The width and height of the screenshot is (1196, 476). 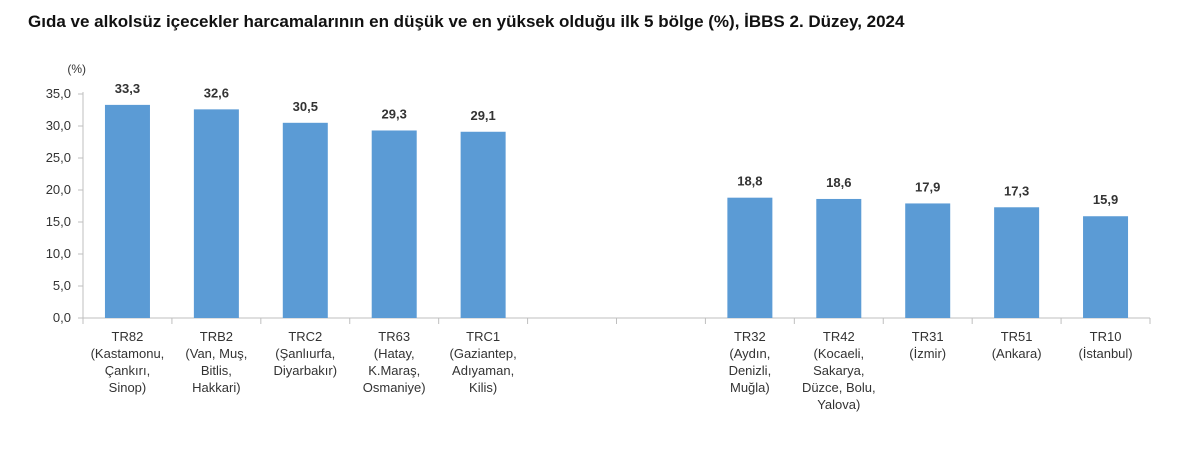 What do you see at coordinates (305, 106) in the screenshot?
I see `data-label: 30,5` at bounding box center [305, 106].